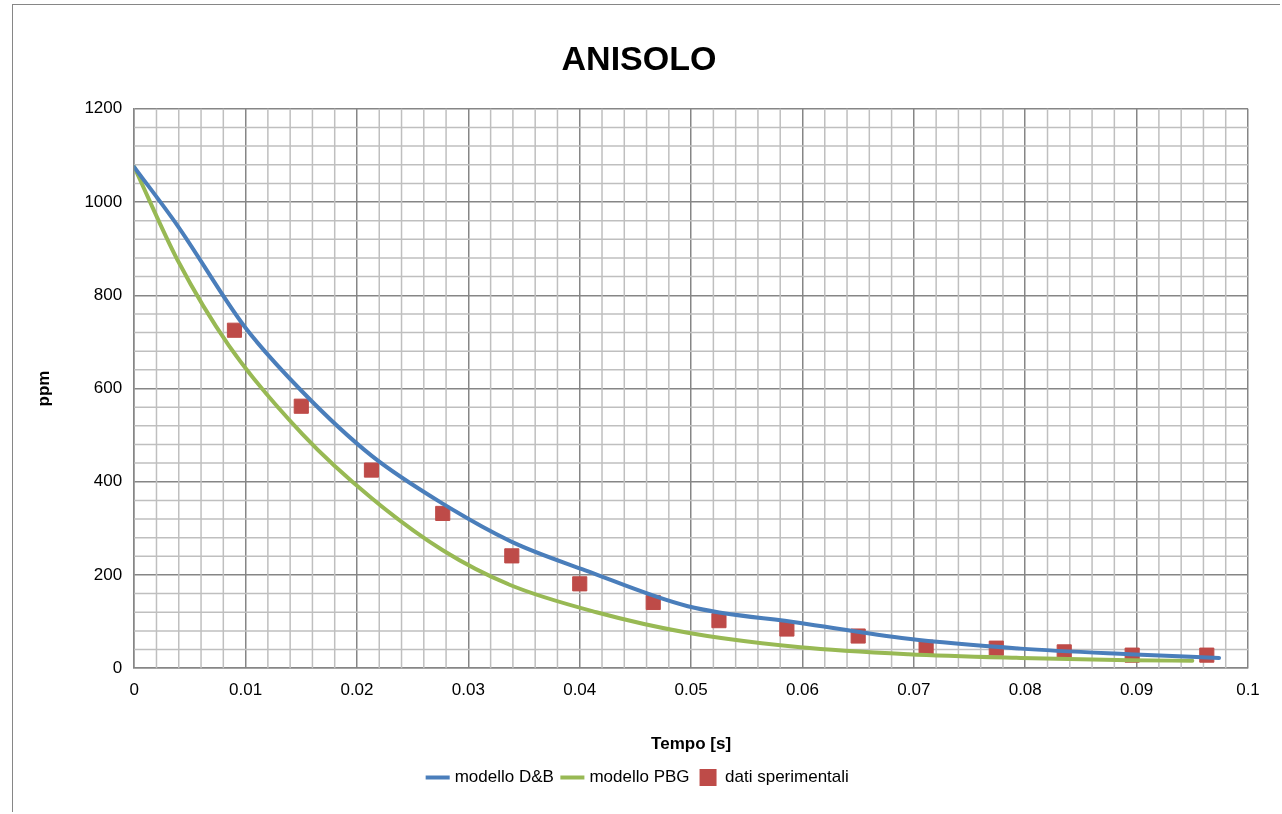  Describe the element at coordinates (504, 777) in the screenshot. I see `legend-label: modello D&B` at that location.